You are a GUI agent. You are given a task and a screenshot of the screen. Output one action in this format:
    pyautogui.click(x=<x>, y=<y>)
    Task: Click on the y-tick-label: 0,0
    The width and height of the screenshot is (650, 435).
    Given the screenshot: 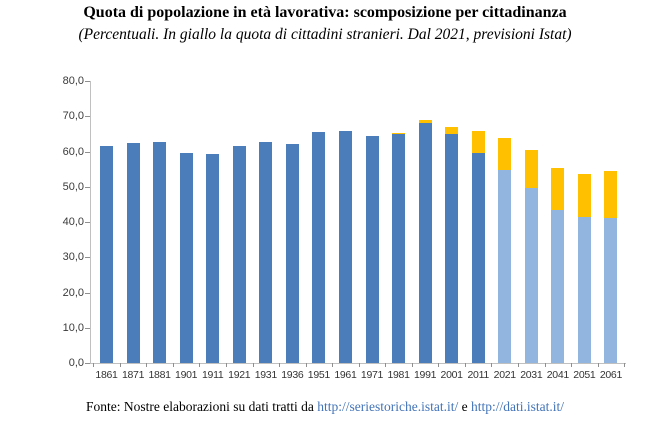 What is the action you would take?
    pyautogui.click(x=76, y=363)
    